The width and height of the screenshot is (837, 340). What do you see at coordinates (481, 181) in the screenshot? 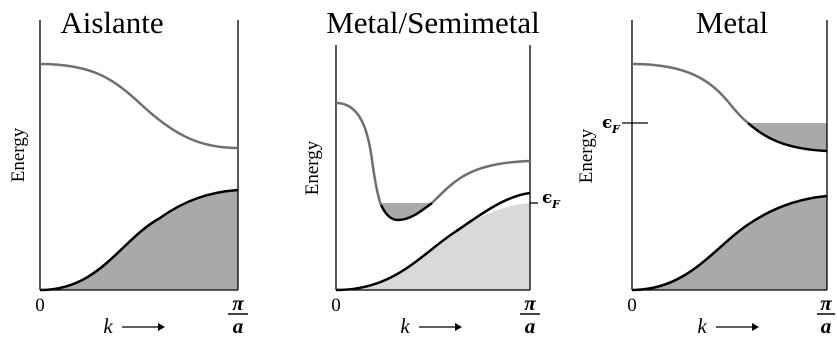
I see `upper-band-curve-right` at bounding box center [481, 181].